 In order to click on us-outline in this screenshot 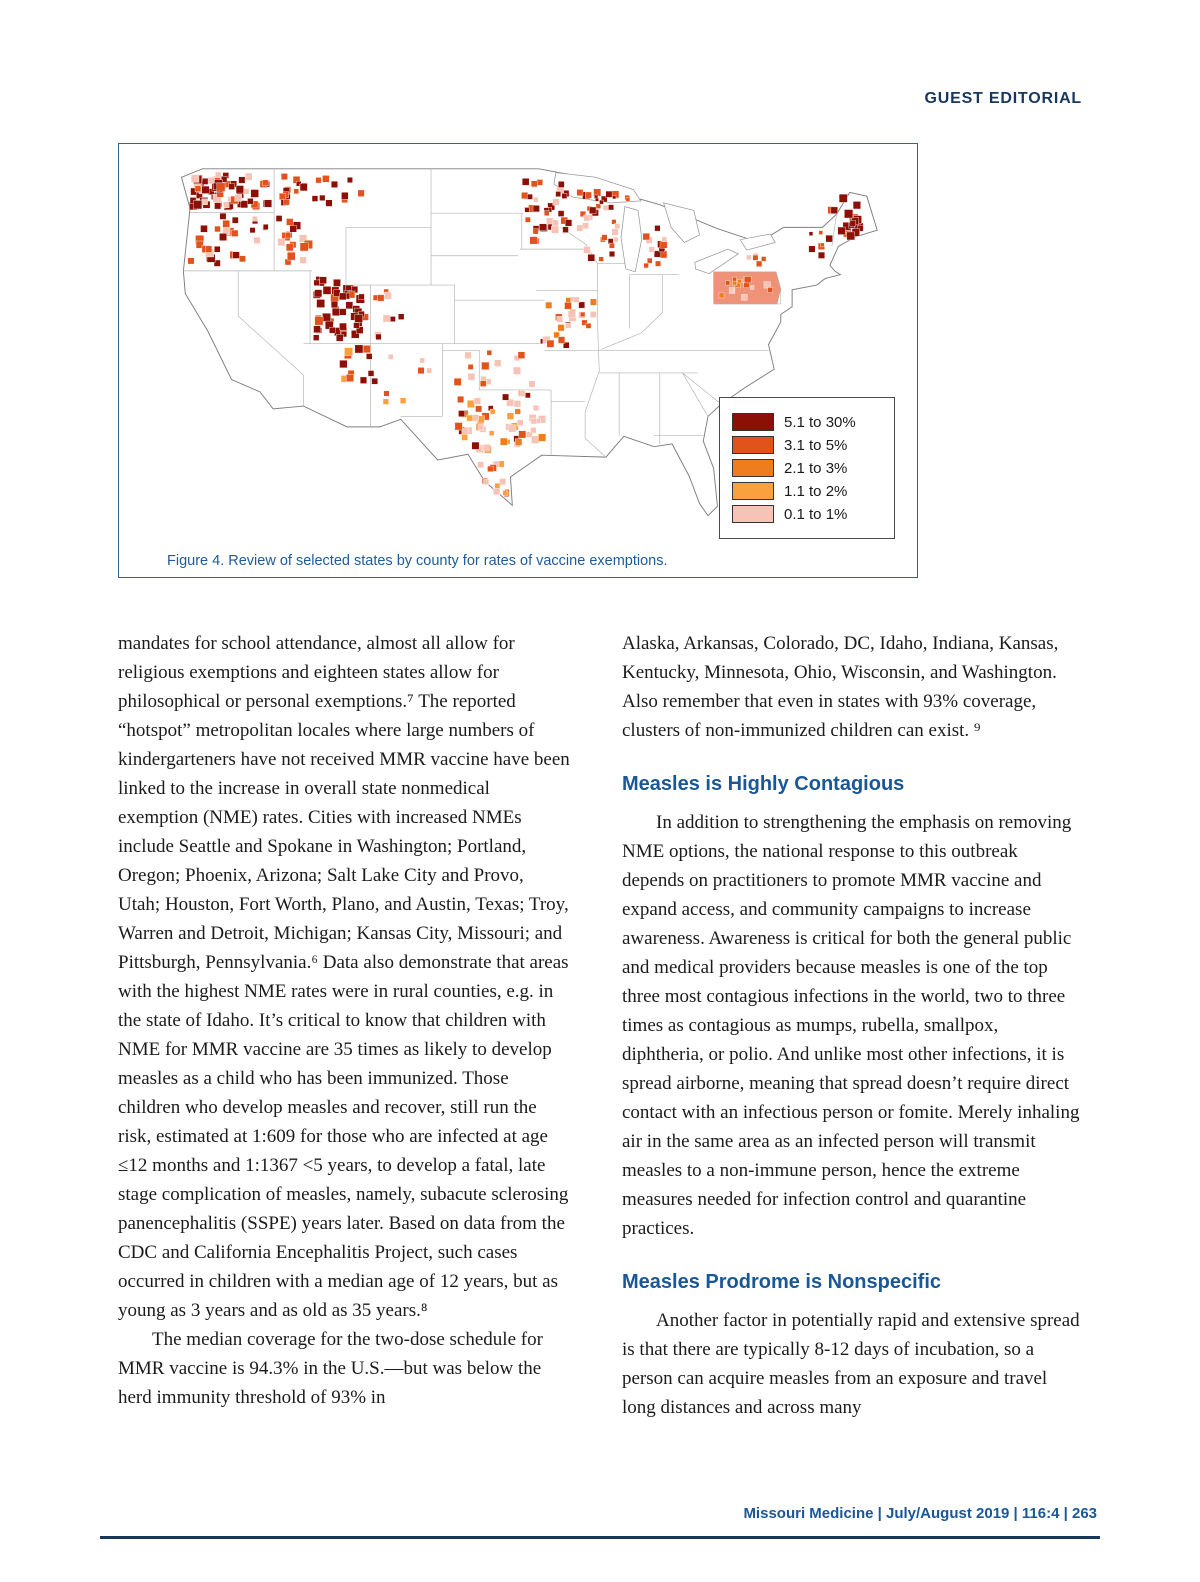, I will do `click(529, 342)`.